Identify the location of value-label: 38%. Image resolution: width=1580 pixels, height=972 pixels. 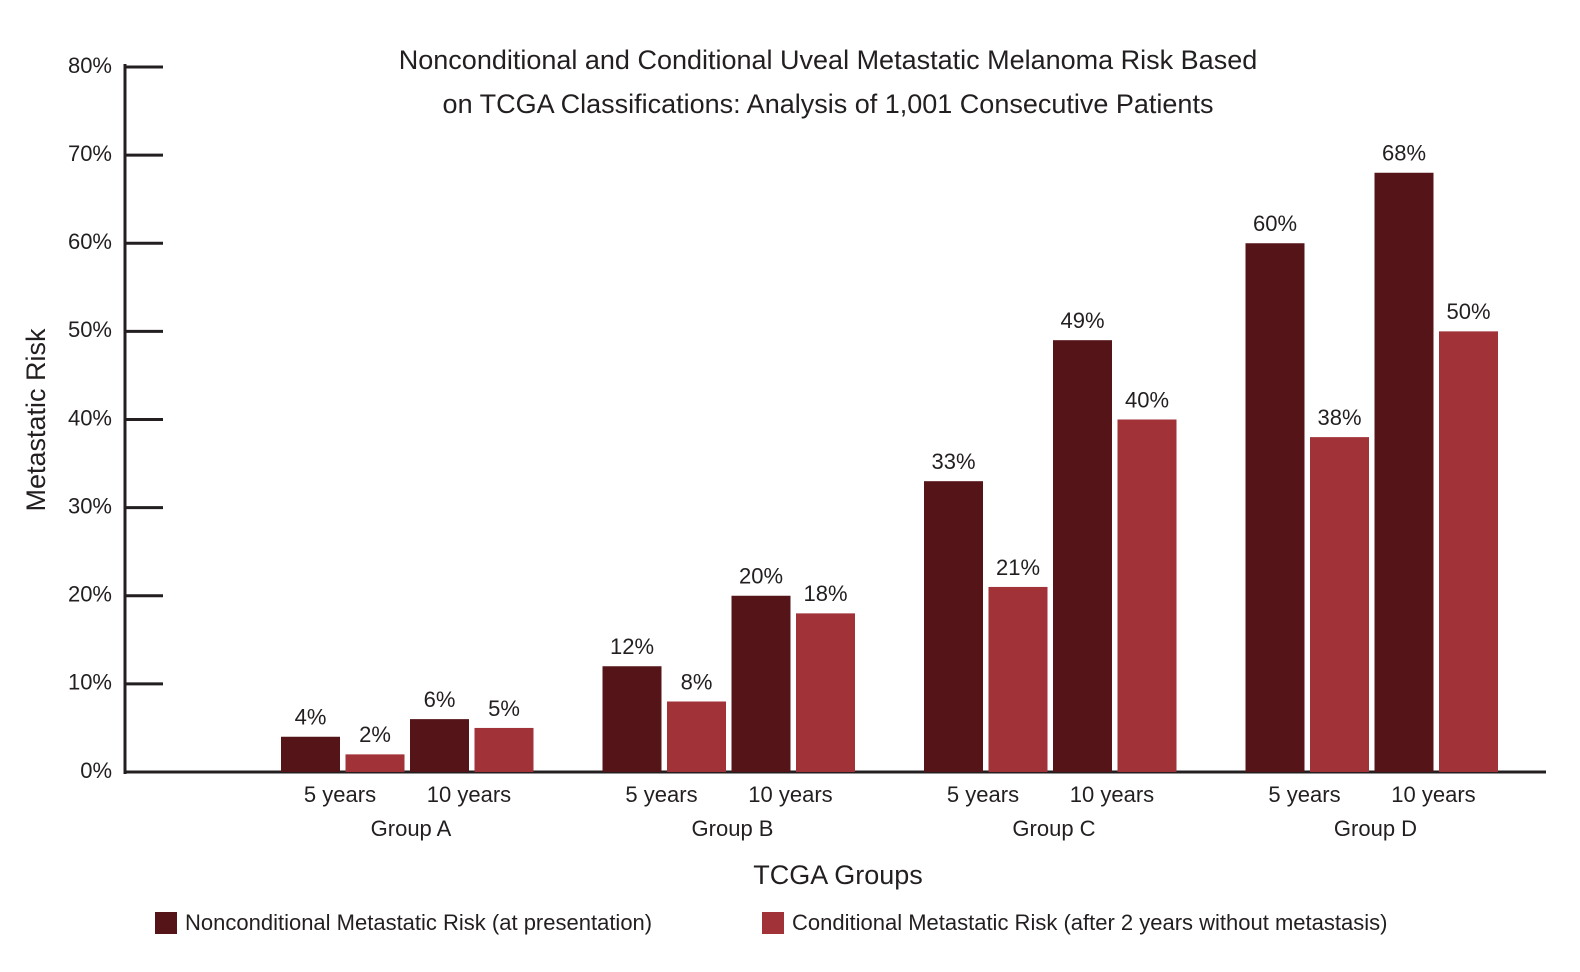
(1339, 417).